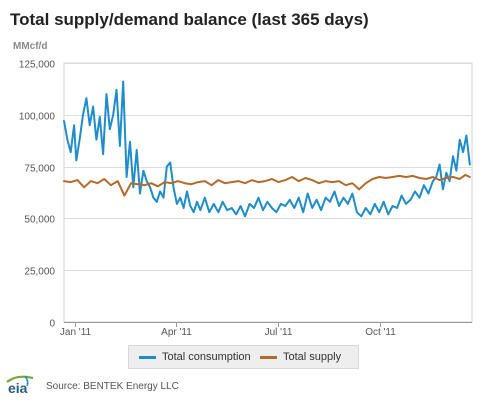  I want to click on y-tick-label: 125,000, so click(37, 65).